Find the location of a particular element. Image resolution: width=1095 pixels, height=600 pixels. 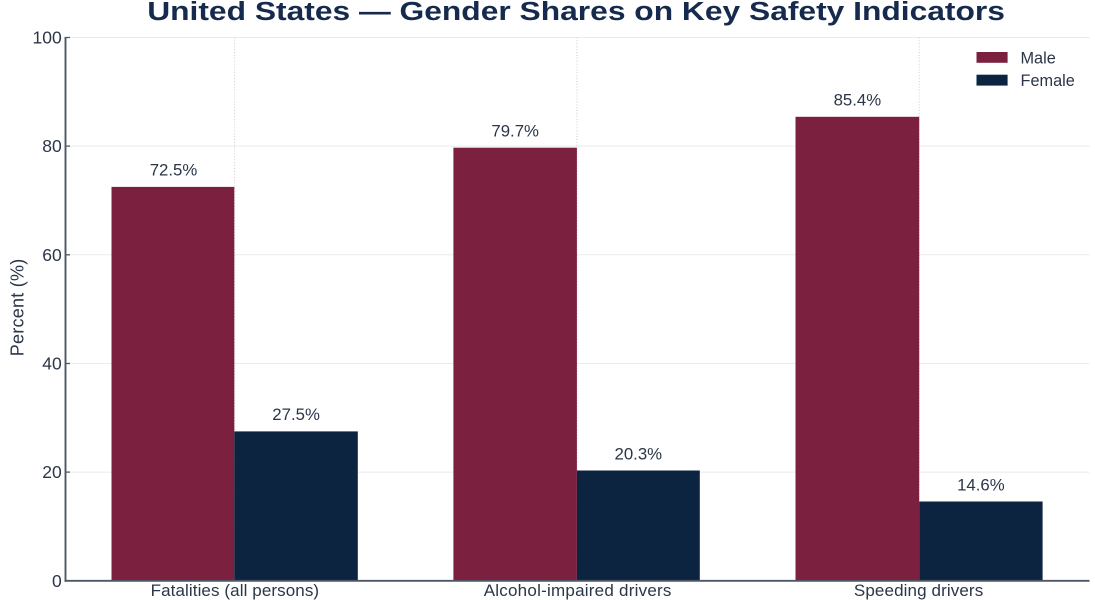

svg-text: 20.3% is located at coordinates (639, 453).